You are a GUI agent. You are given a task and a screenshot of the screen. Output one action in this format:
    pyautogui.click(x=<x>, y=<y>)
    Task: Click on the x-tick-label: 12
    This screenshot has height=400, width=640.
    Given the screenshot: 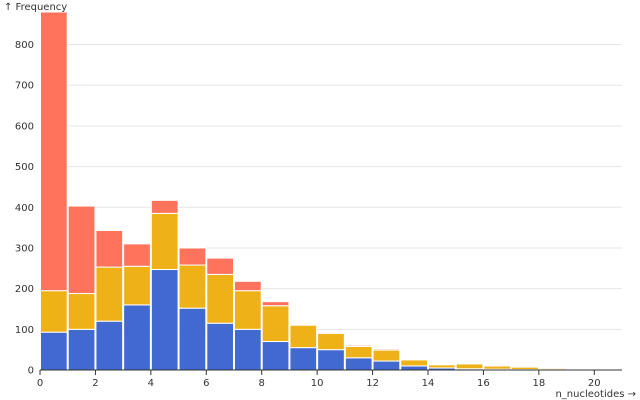 What is the action you would take?
    pyautogui.click(x=372, y=383)
    